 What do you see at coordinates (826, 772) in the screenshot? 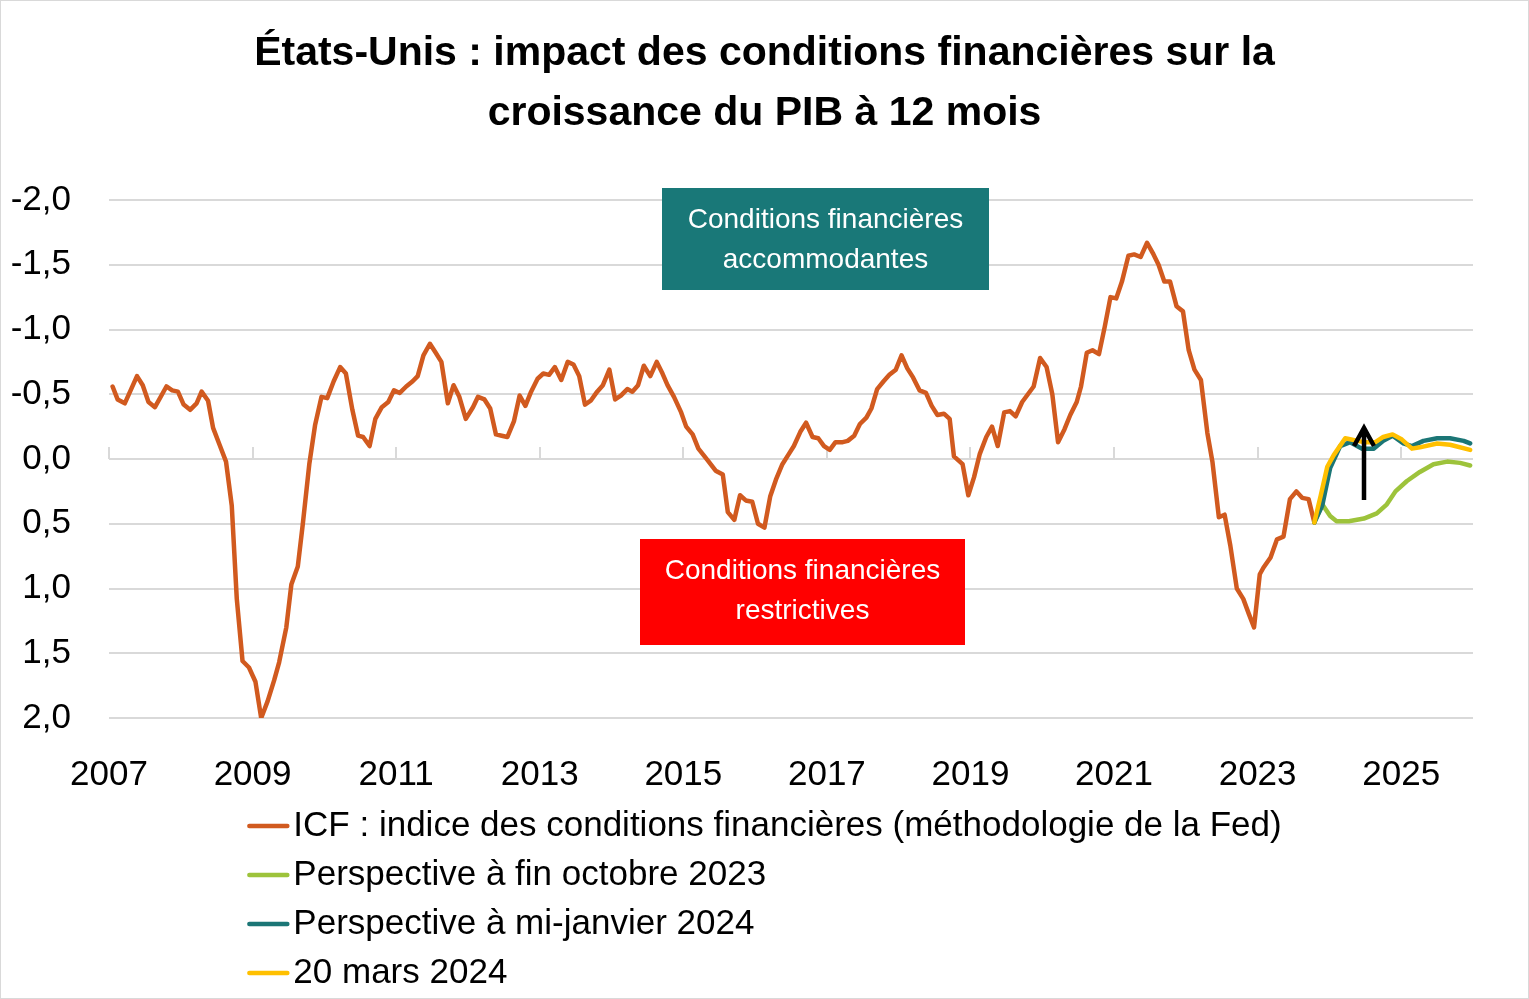
I see `x-tick-label: 2017` at bounding box center [826, 772].